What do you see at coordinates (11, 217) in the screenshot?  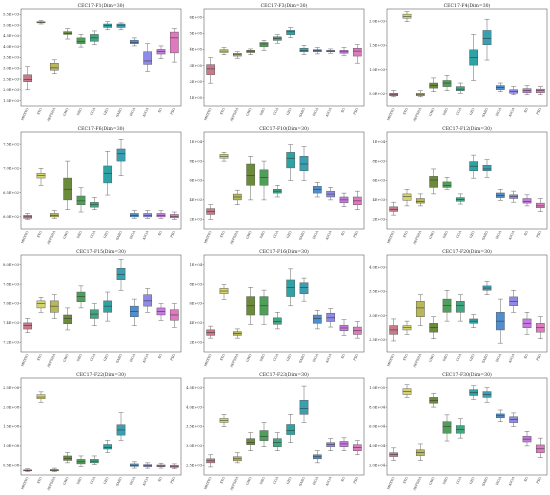 I see `y-tick-label: 6.0E+02` at bounding box center [11, 217].